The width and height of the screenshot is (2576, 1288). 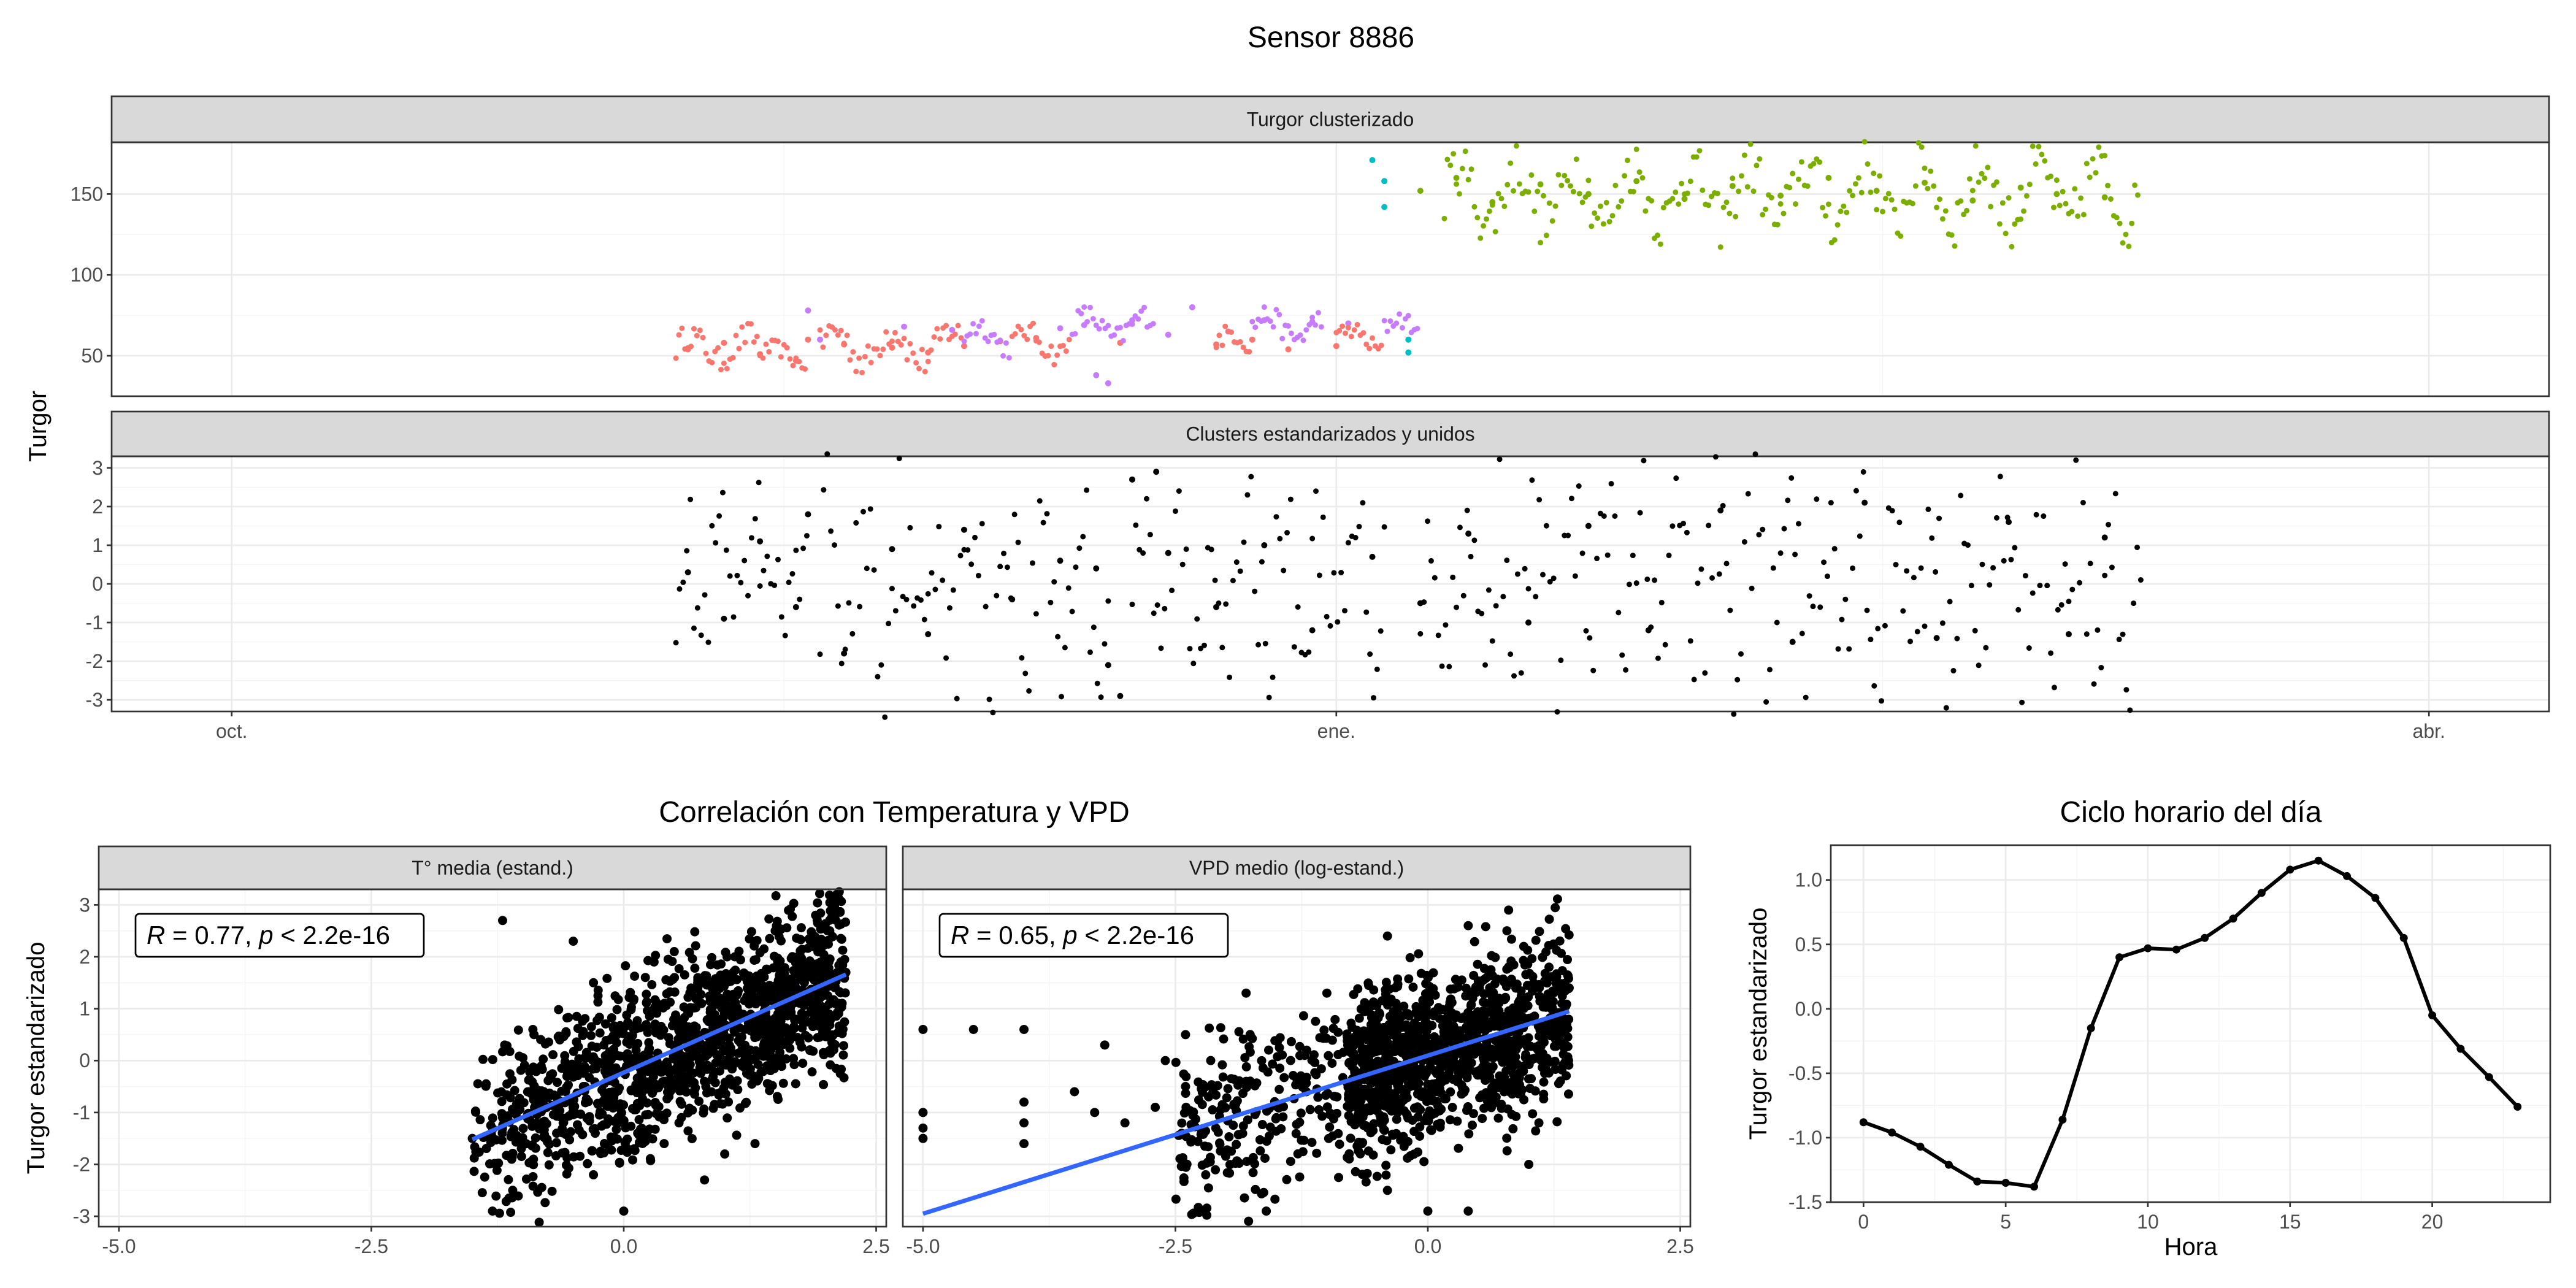 What do you see at coordinates (1336, 731) in the screenshot?
I see `x-tick-label: ene.` at bounding box center [1336, 731].